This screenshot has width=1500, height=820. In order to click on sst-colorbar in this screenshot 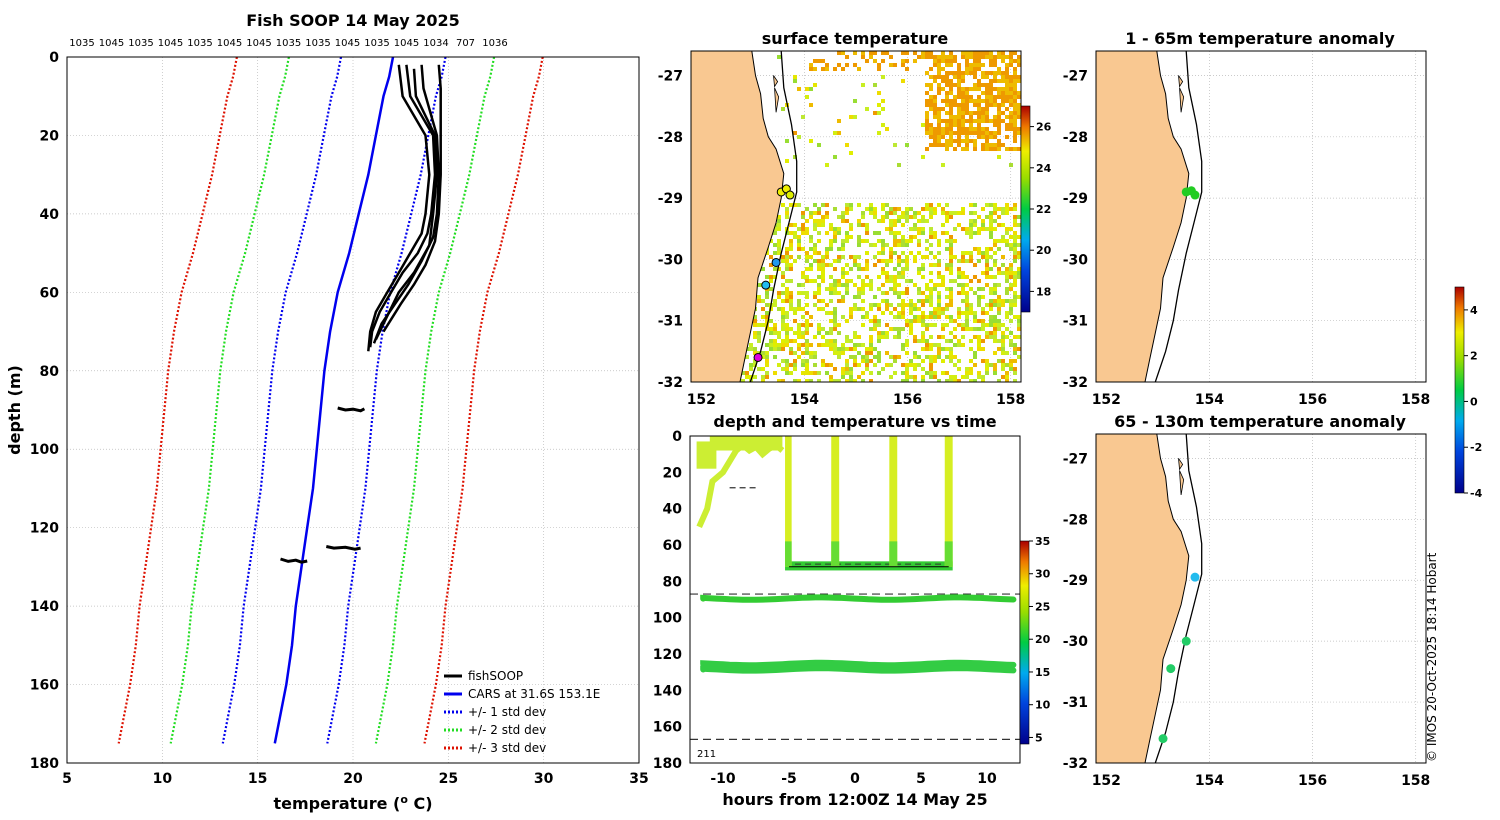, I will do `click(1025, 209)`.